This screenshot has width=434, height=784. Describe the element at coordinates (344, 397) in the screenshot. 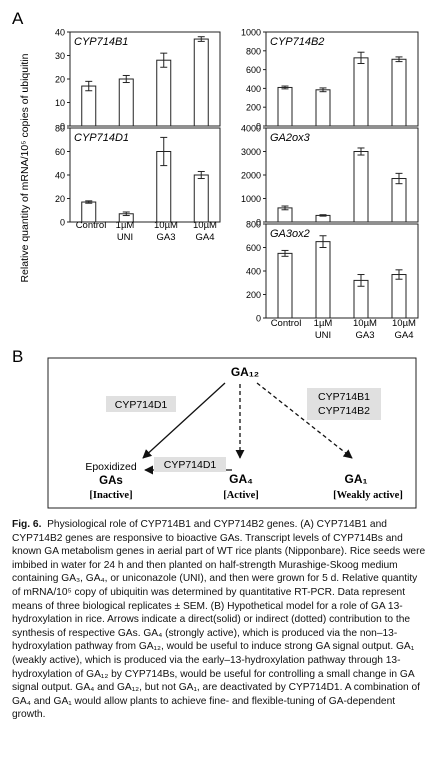

I see `enzyme-cyp714b1: CYP714B1` at that location.